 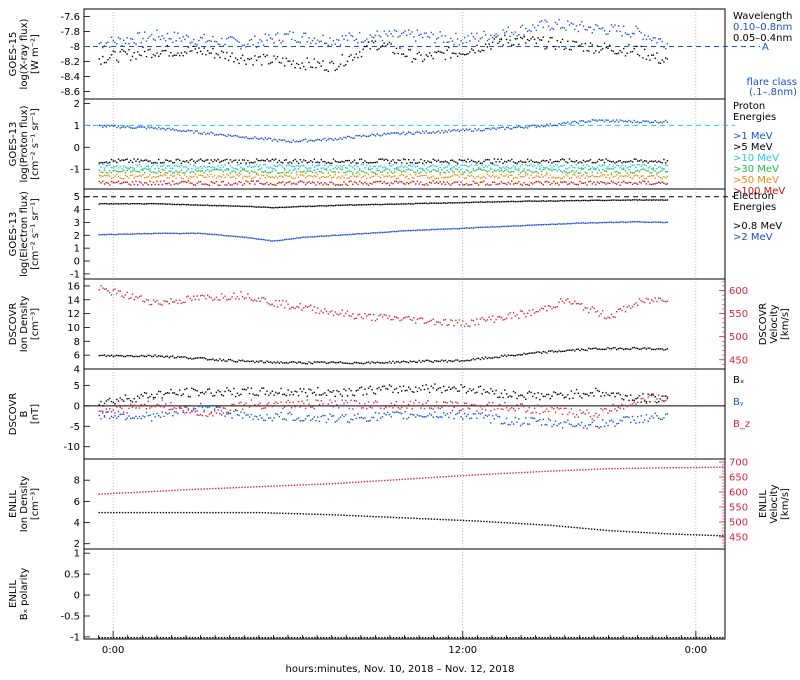 What do you see at coordinates (75, 47) in the screenshot?
I see `y-tick-label: -8` at bounding box center [75, 47].